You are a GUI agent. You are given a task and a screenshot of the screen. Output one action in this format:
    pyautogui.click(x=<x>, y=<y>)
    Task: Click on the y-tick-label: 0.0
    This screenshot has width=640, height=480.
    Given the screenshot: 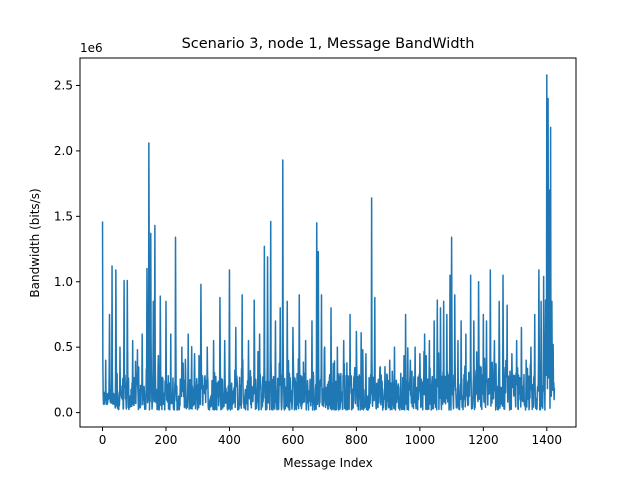 What is the action you would take?
    pyautogui.click(x=63, y=413)
    